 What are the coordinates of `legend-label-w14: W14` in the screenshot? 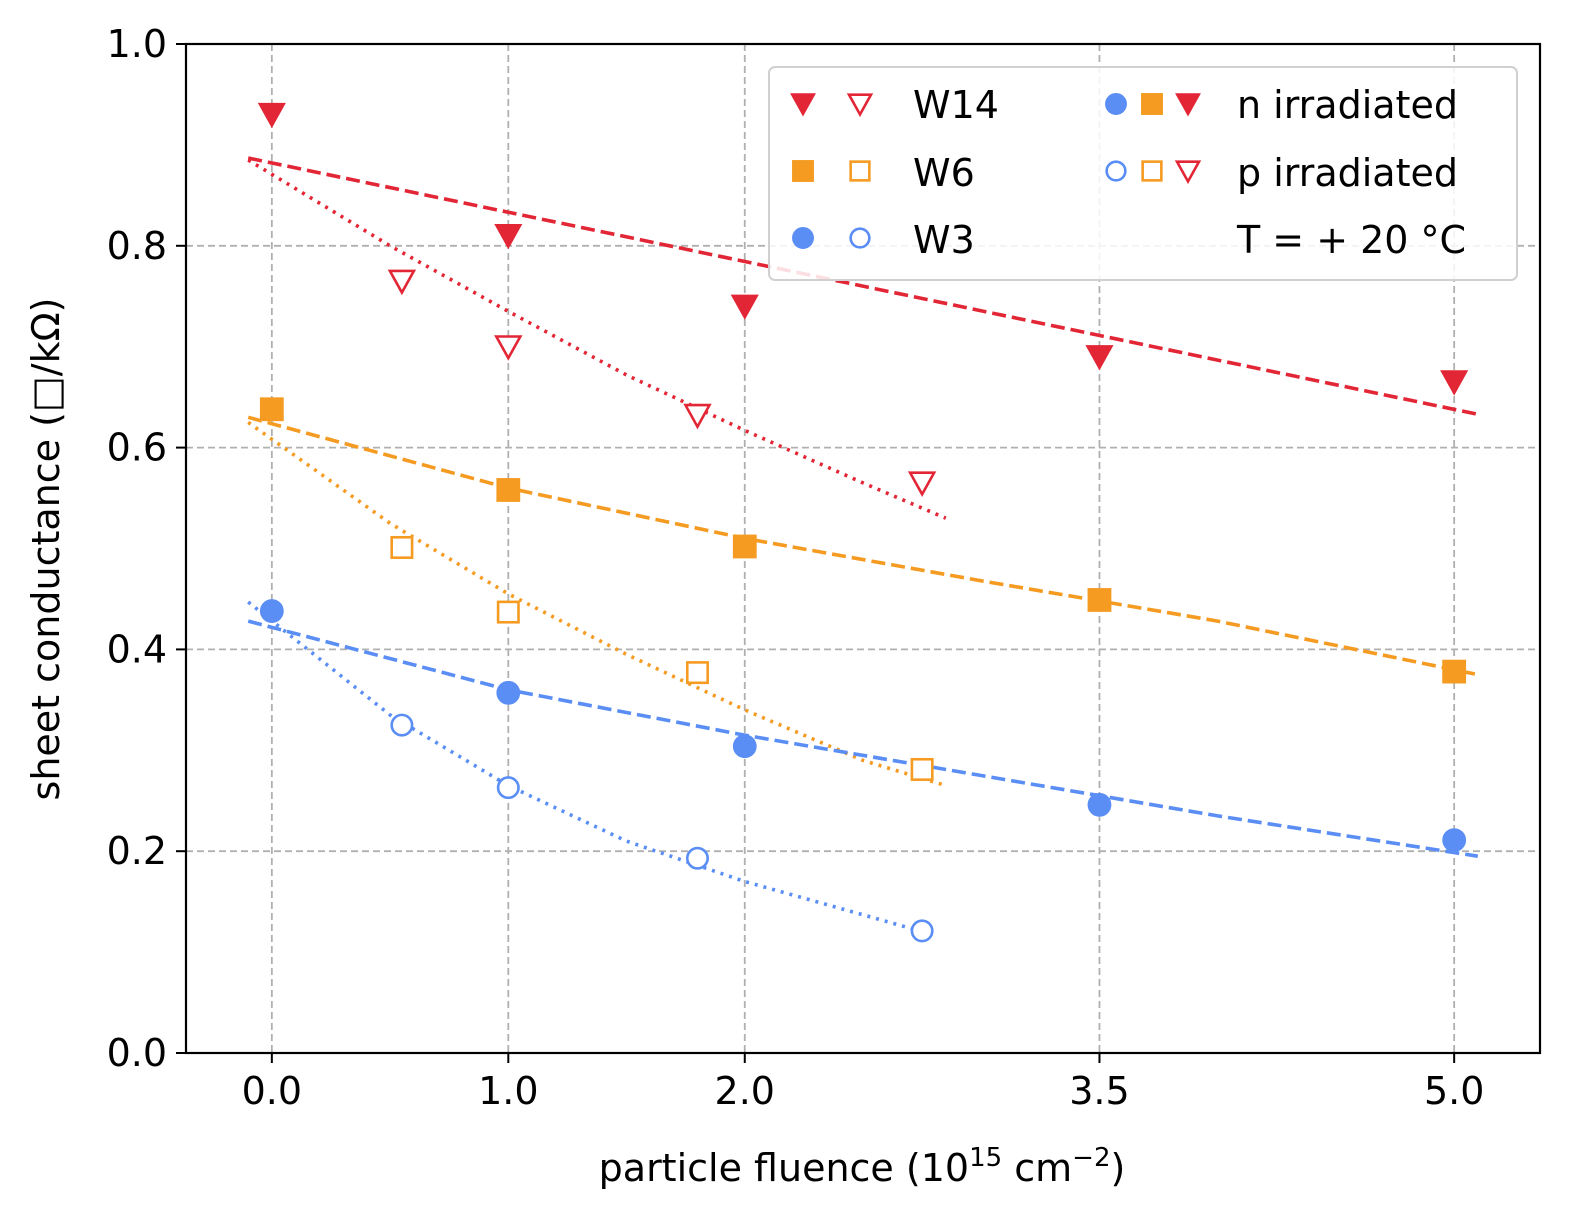 It's located at (956, 105).